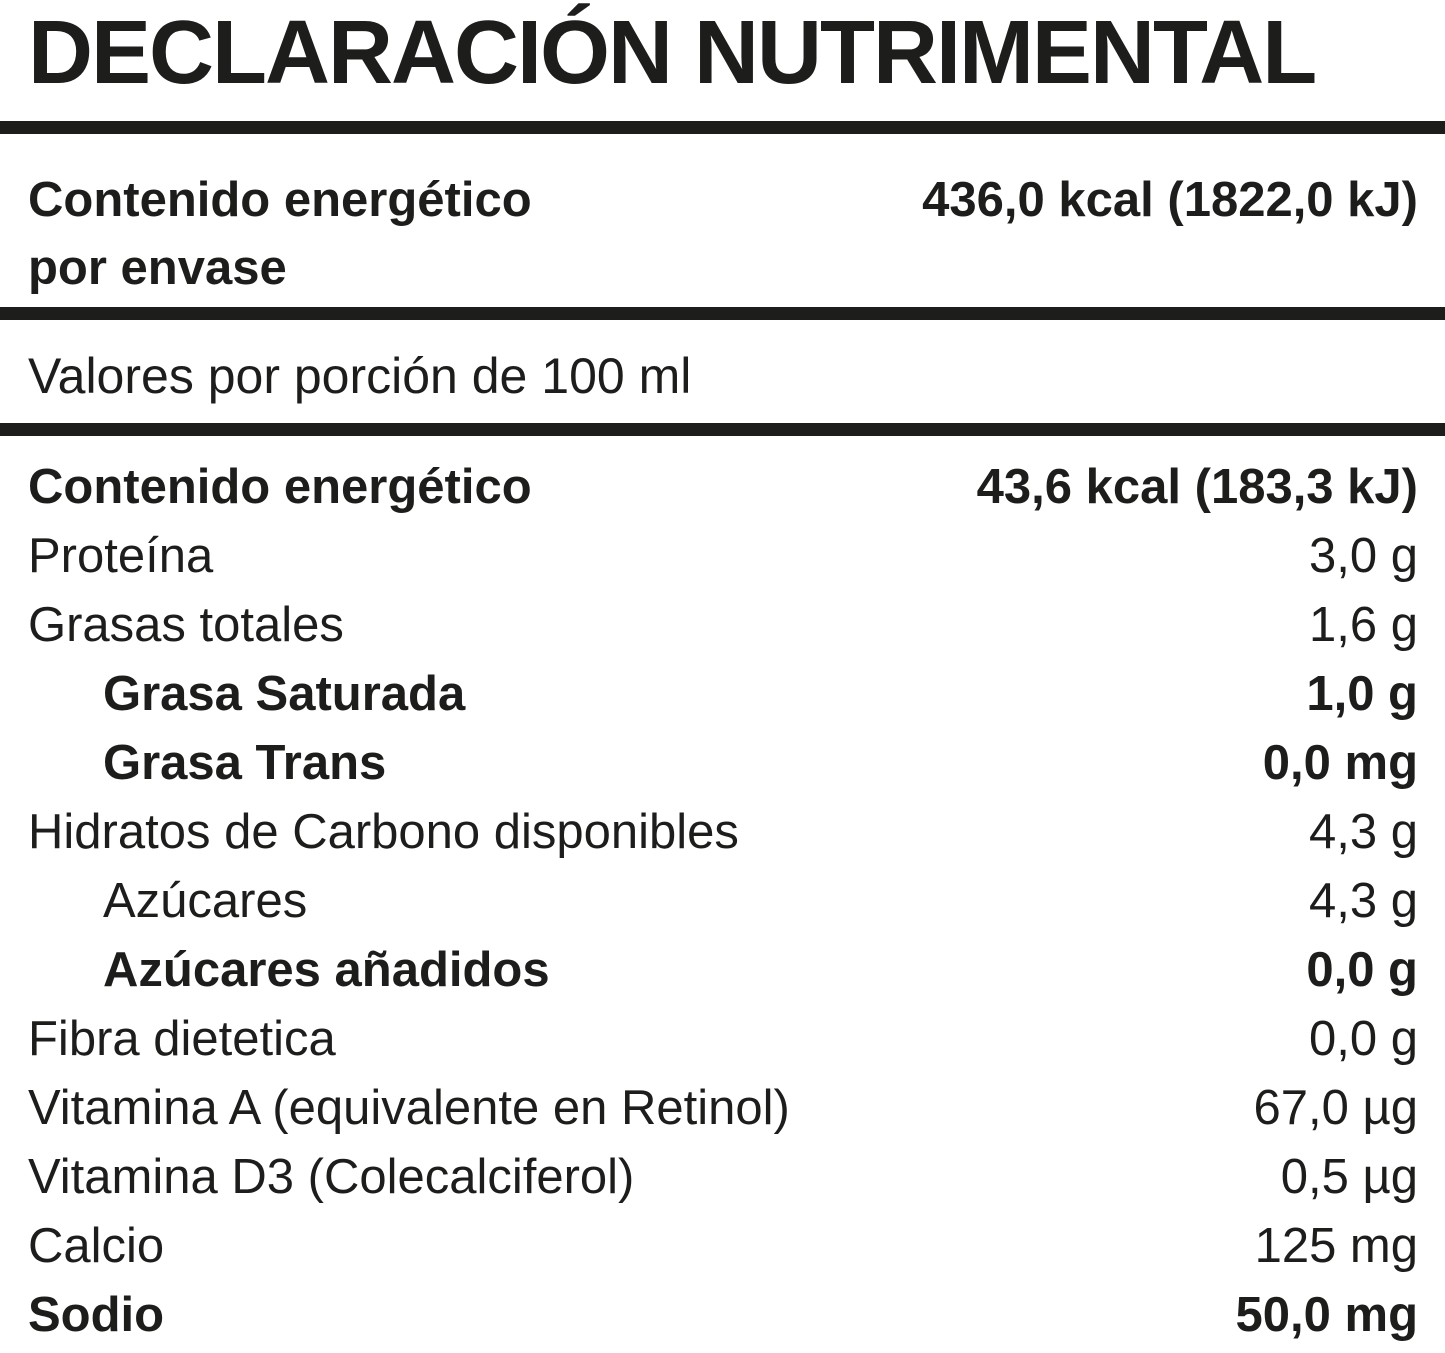 This screenshot has height=1353, width=1445. Describe the element at coordinates (1349, 1177) in the screenshot. I see `nutrient-value: 0,5 µg` at that location.